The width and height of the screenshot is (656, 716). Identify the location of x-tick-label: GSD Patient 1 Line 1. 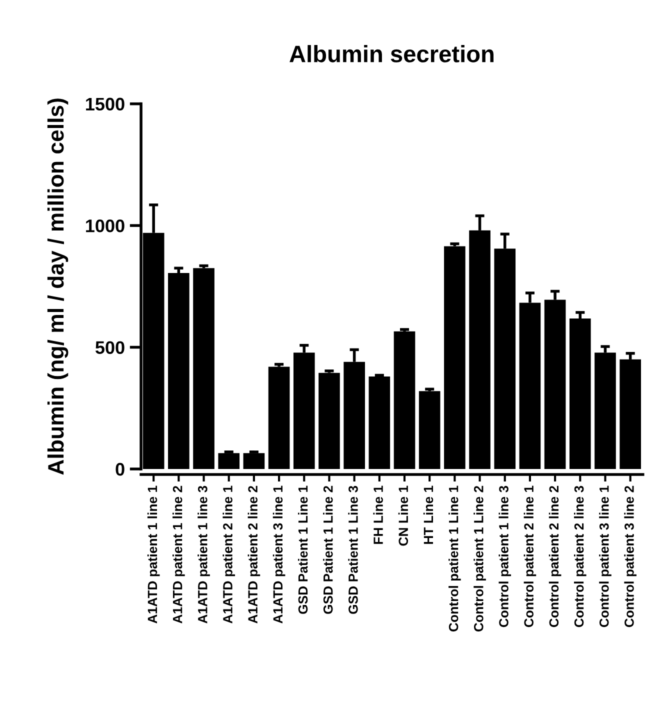
(303, 550).